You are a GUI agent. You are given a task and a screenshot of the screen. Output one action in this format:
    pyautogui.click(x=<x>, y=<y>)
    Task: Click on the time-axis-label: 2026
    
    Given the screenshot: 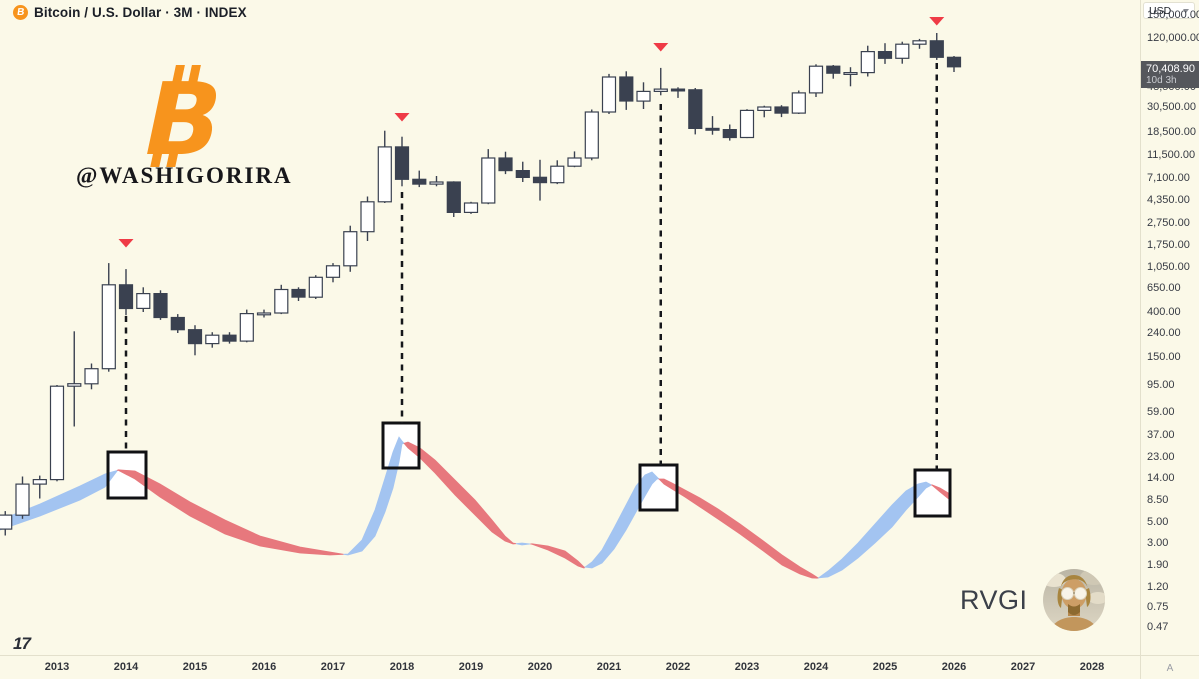 What is the action you would take?
    pyautogui.click(x=954, y=667)
    